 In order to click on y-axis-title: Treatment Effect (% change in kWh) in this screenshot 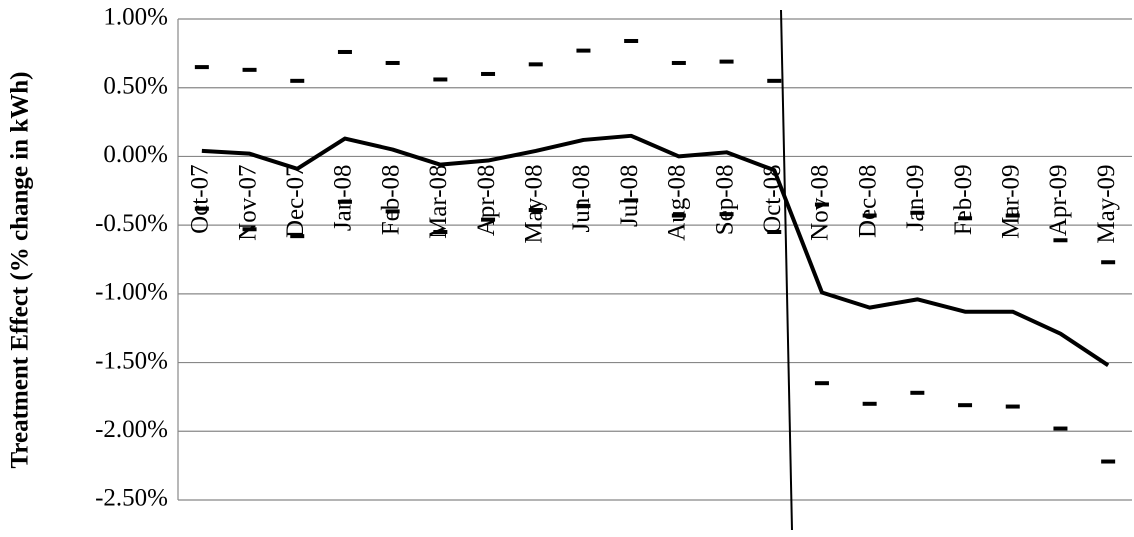, I will do `click(20, 270)`.